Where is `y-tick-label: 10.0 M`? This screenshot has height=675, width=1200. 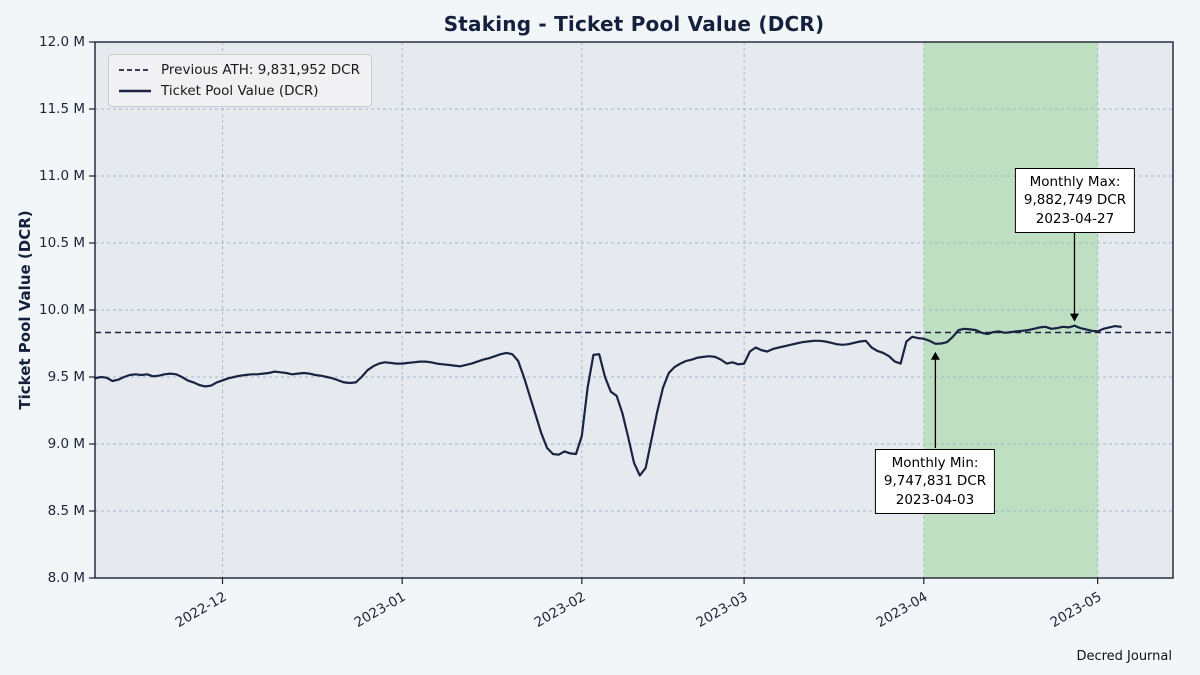 y-tick-label: 10.0 M is located at coordinates (62, 310).